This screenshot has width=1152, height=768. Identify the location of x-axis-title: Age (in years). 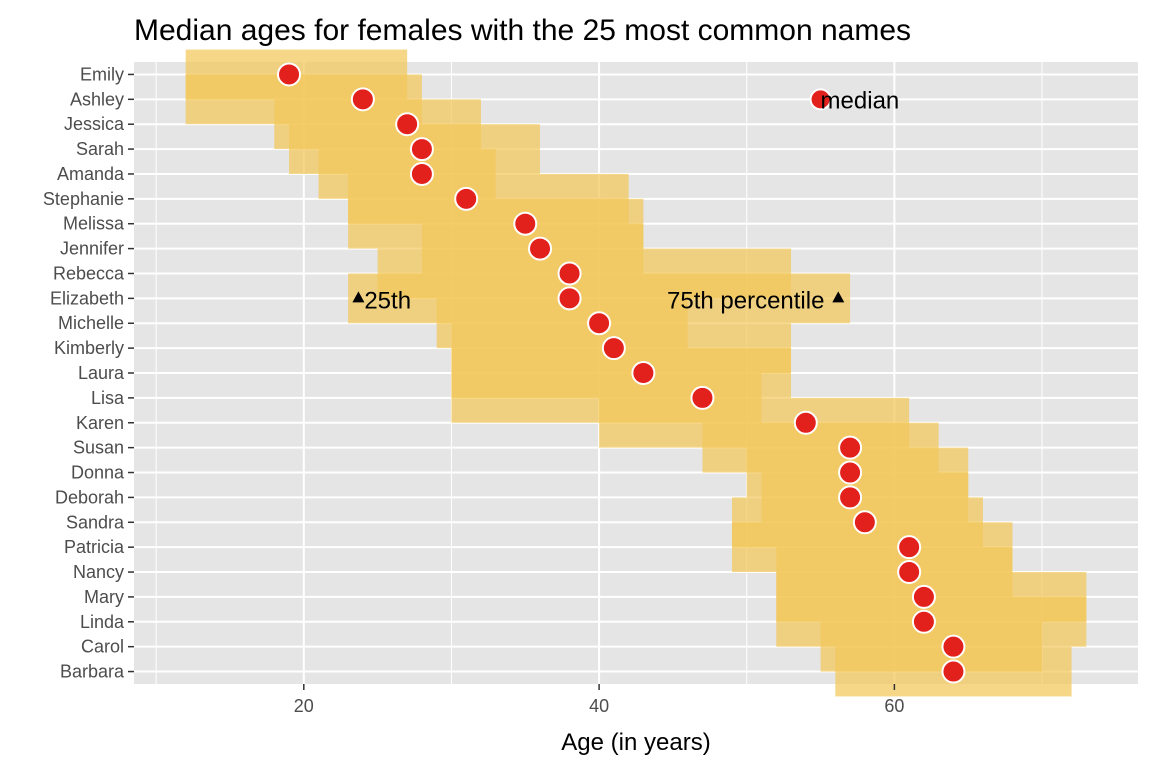
(635, 742).